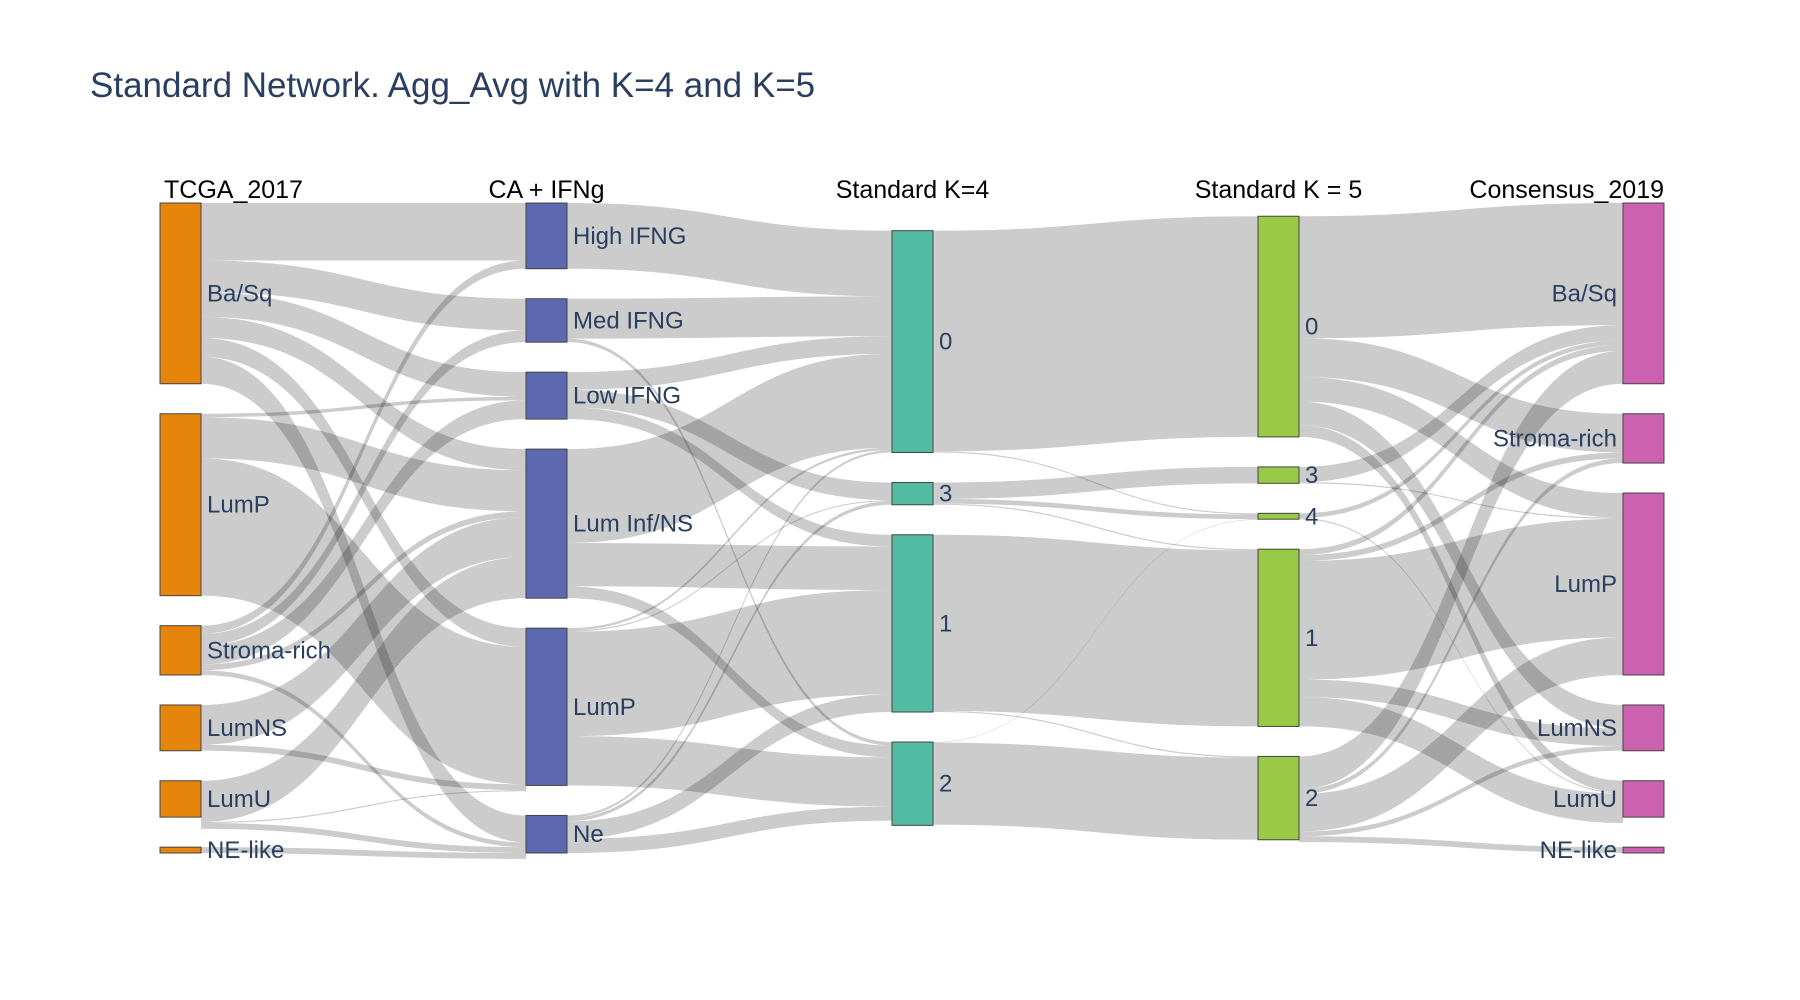 Image resolution: width=1800 pixels, height=1000 pixels. I want to click on link-k5_1-to-s_lumns, so click(1461, 713).